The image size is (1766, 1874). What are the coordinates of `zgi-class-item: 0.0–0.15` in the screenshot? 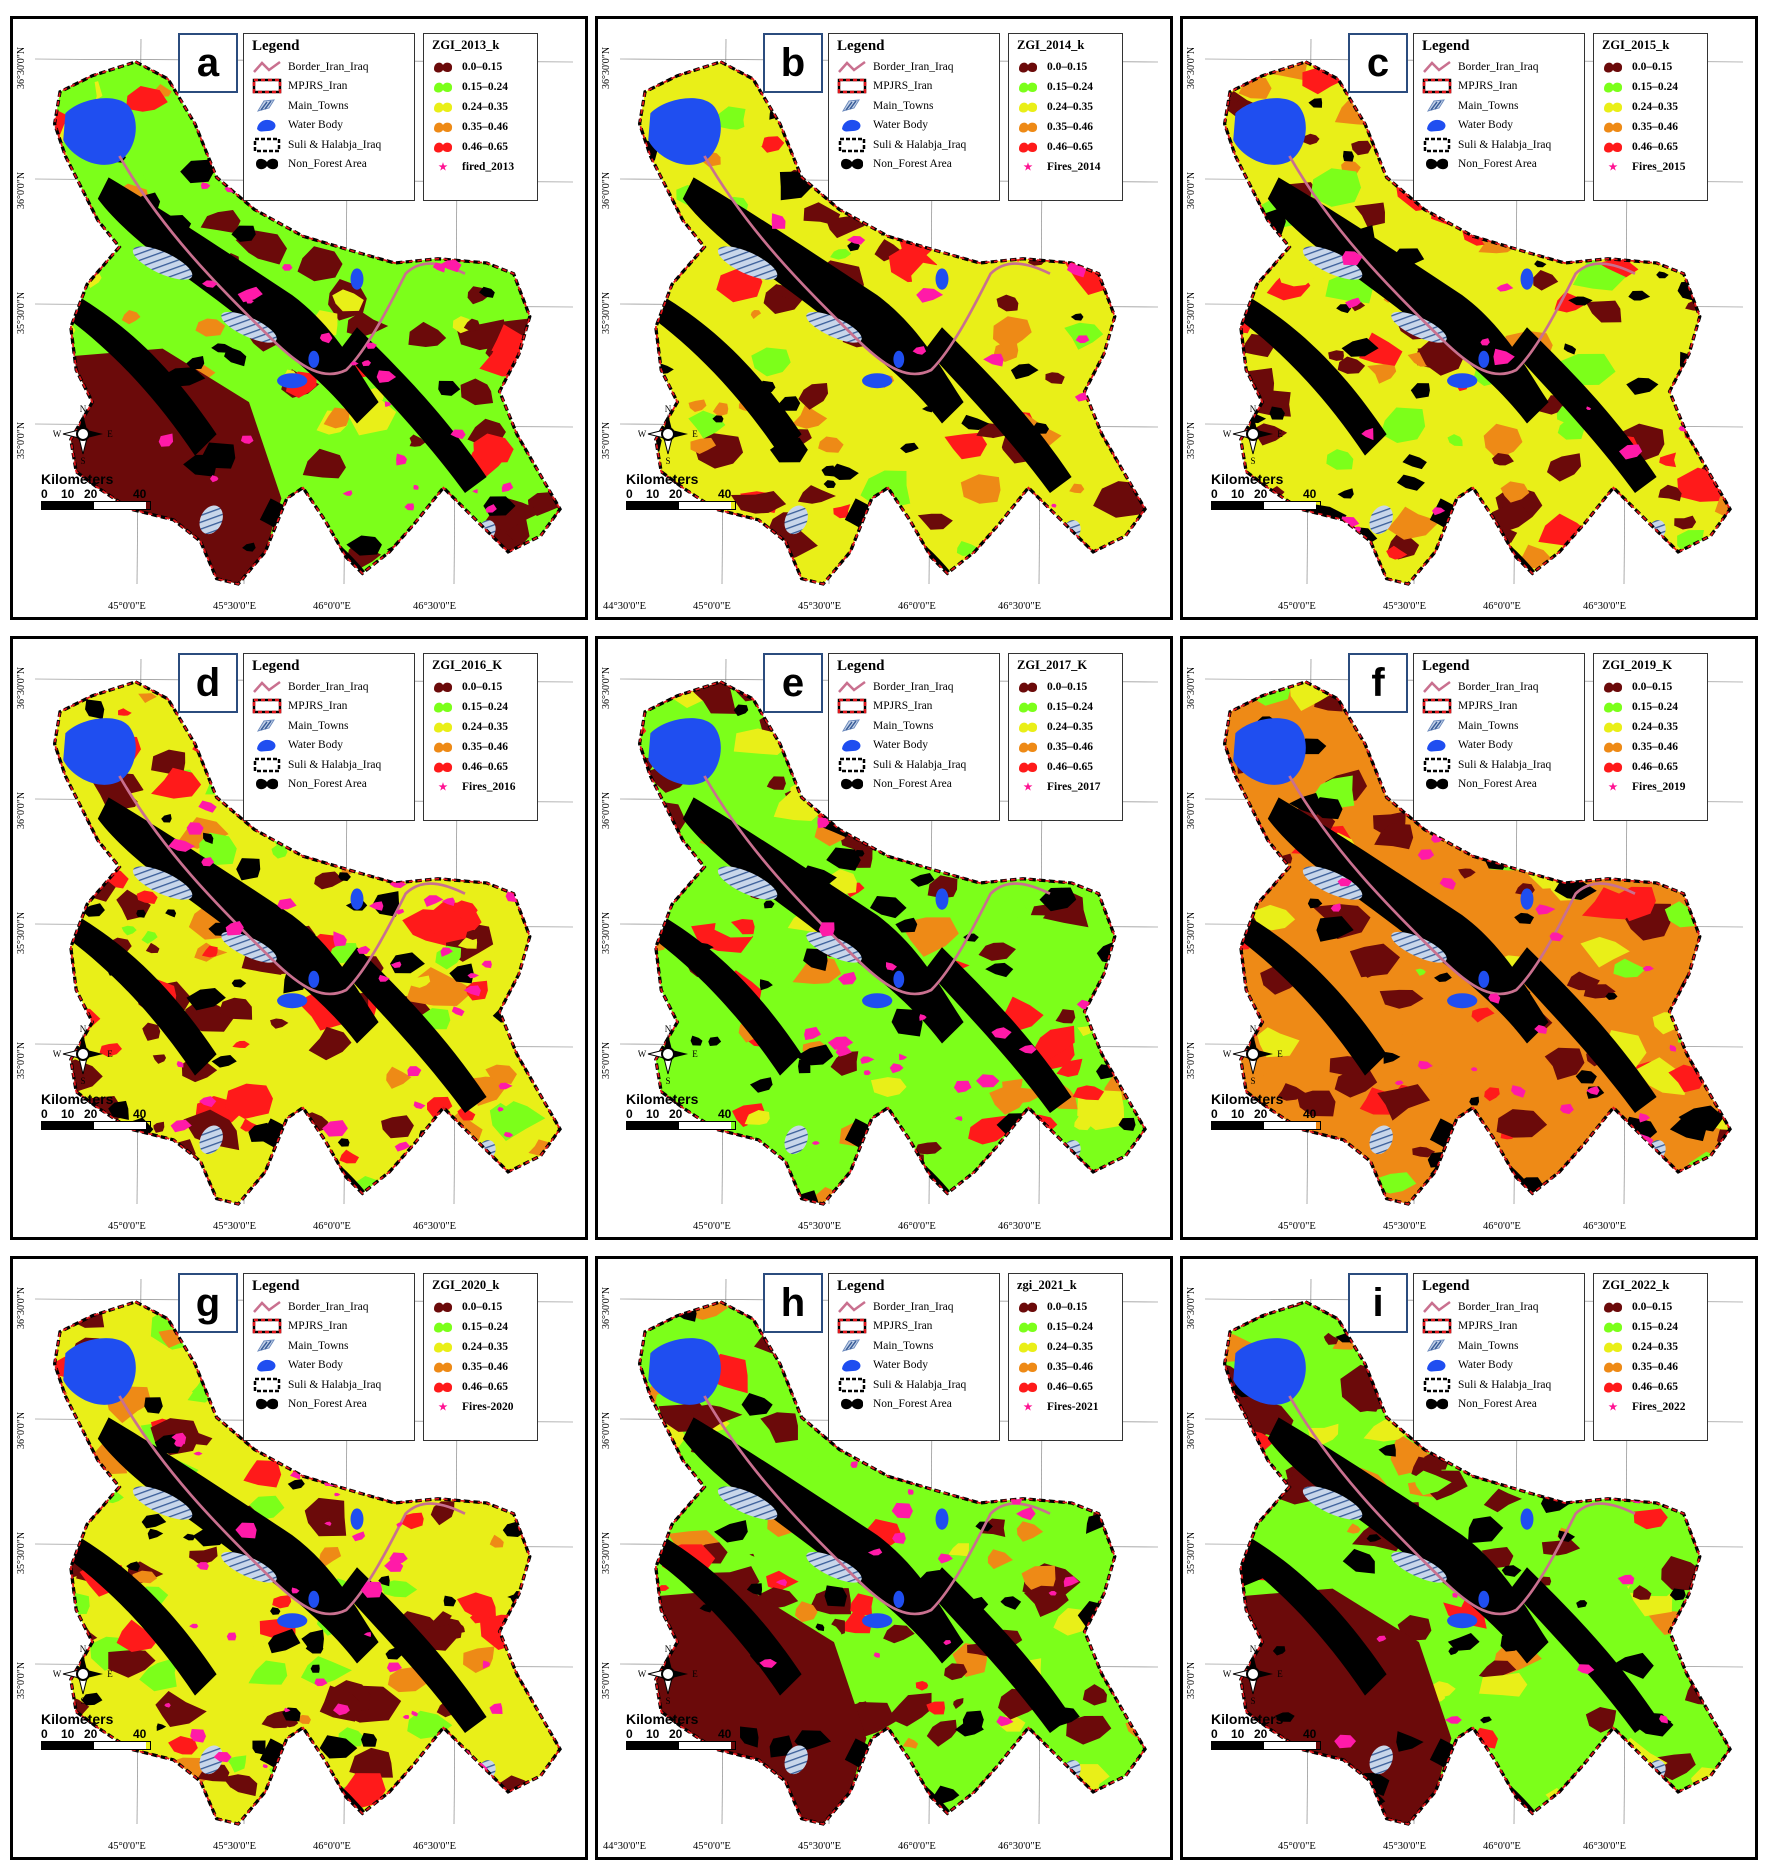 It's located at (480, 1307).